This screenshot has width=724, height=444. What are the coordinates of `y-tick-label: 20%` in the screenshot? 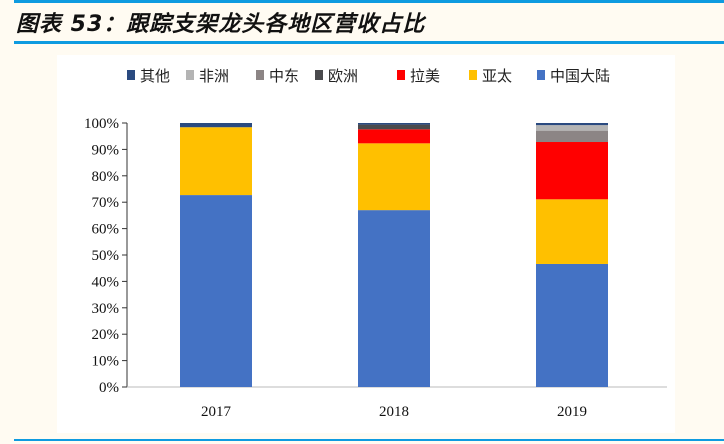 It's located at (106, 335).